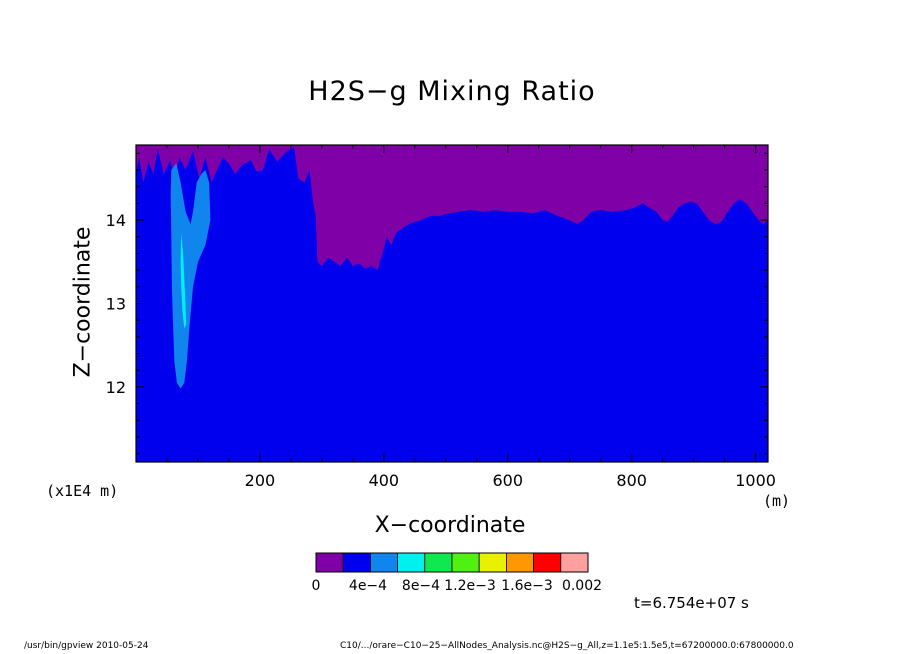 This screenshot has height=654, width=904. Describe the element at coordinates (260, 480) in the screenshot. I see `x-tick-label: 200` at that location.